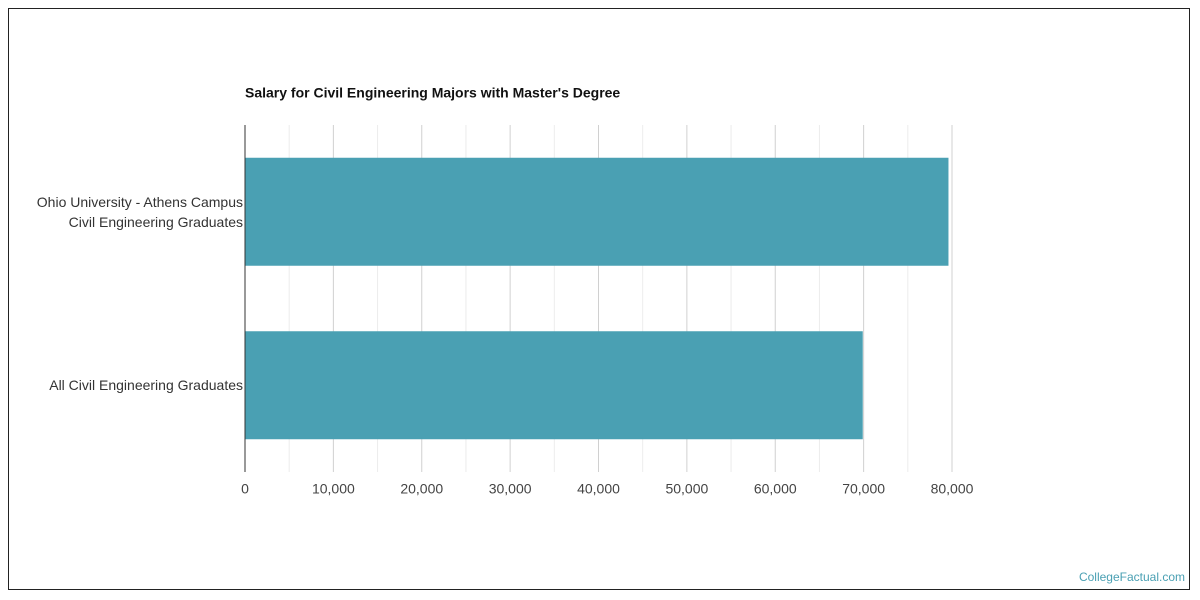  I want to click on x-tick-label: 30,000, so click(510, 489).